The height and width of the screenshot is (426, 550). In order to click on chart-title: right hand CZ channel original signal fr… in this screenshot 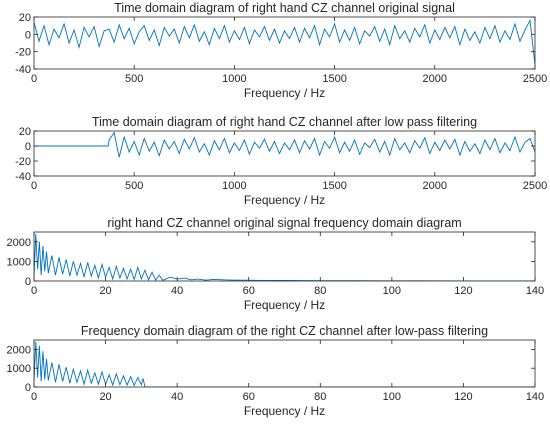, I will do `click(284, 223)`.